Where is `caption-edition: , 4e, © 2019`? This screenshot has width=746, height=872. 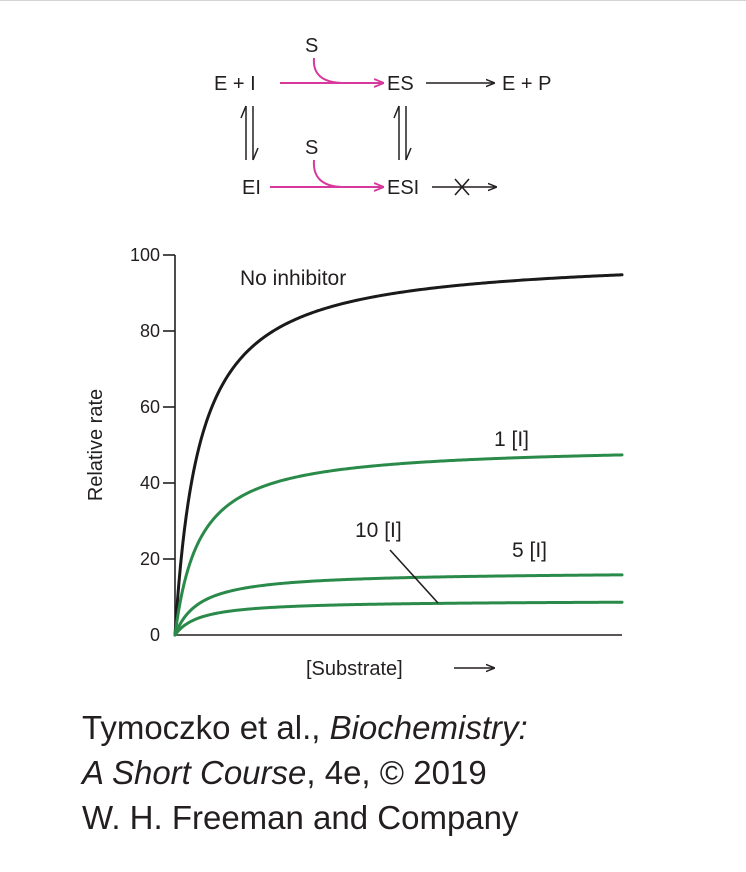
caption-edition: , 4e, © 2019 is located at coordinates (396, 772).